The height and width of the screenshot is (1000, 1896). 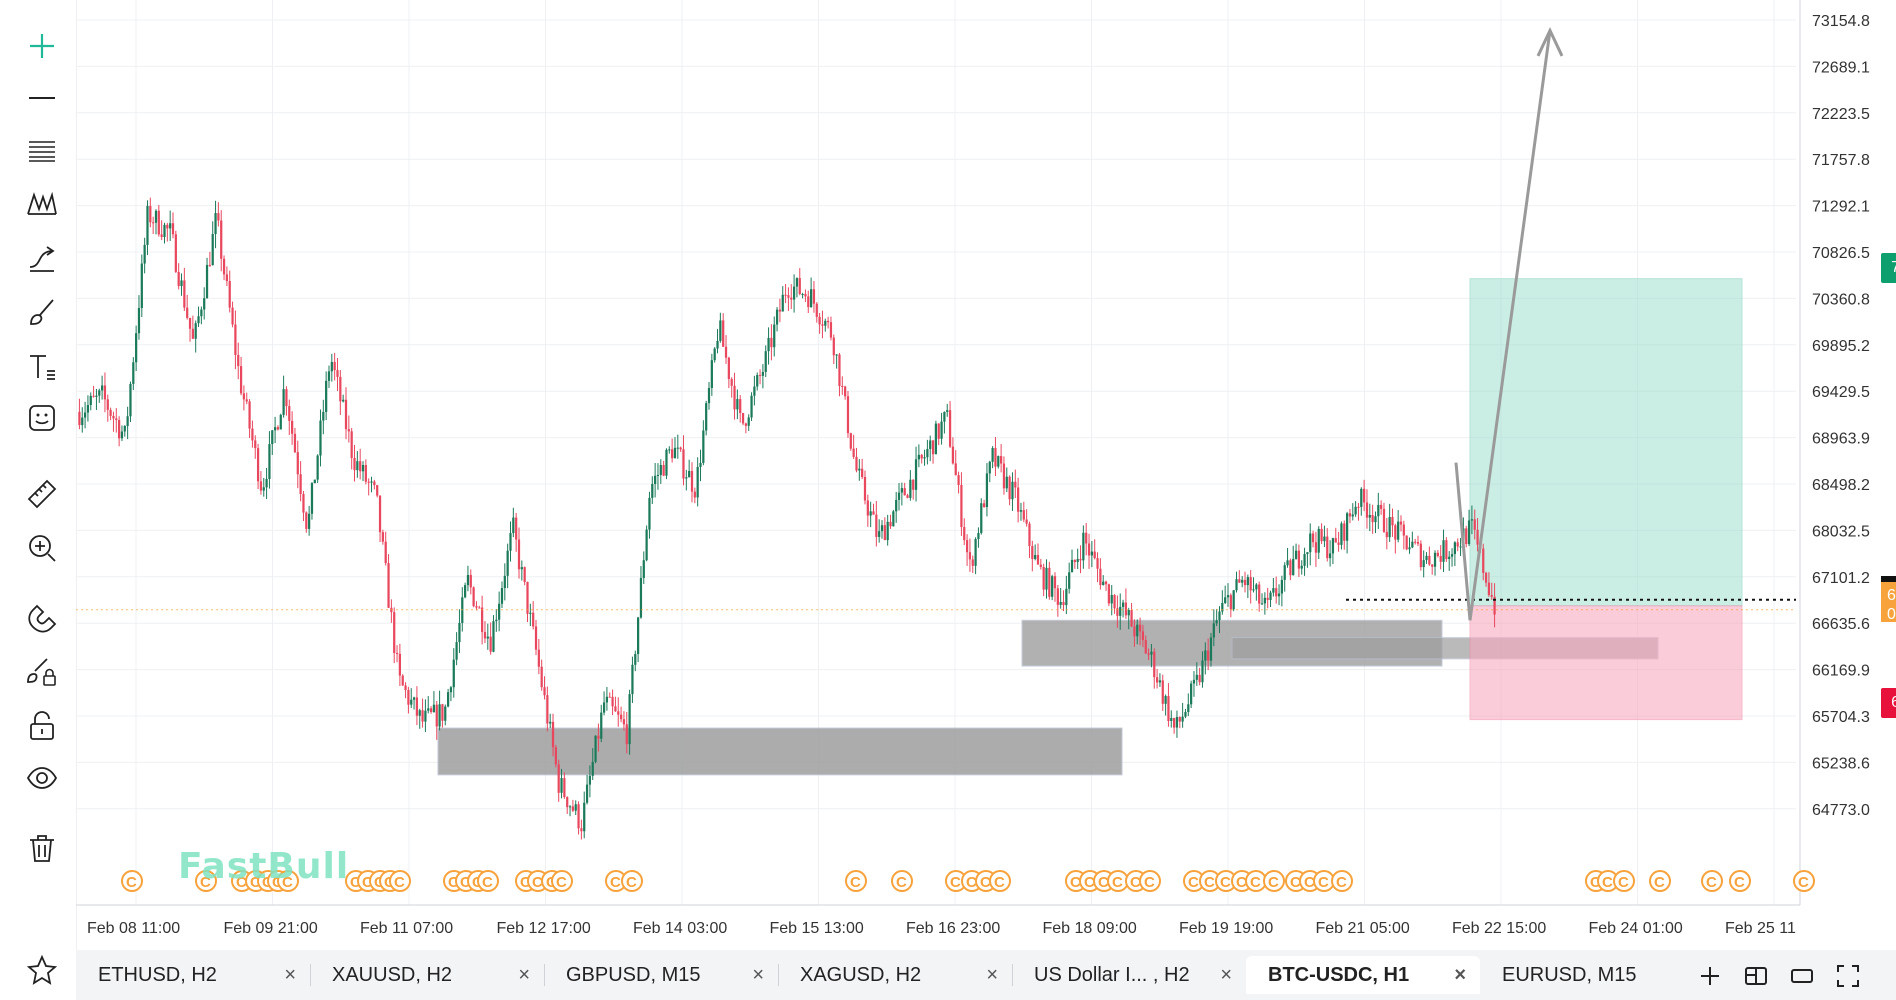 What do you see at coordinates (42, 366) in the screenshot?
I see `text-tool` at bounding box center [42, 366].